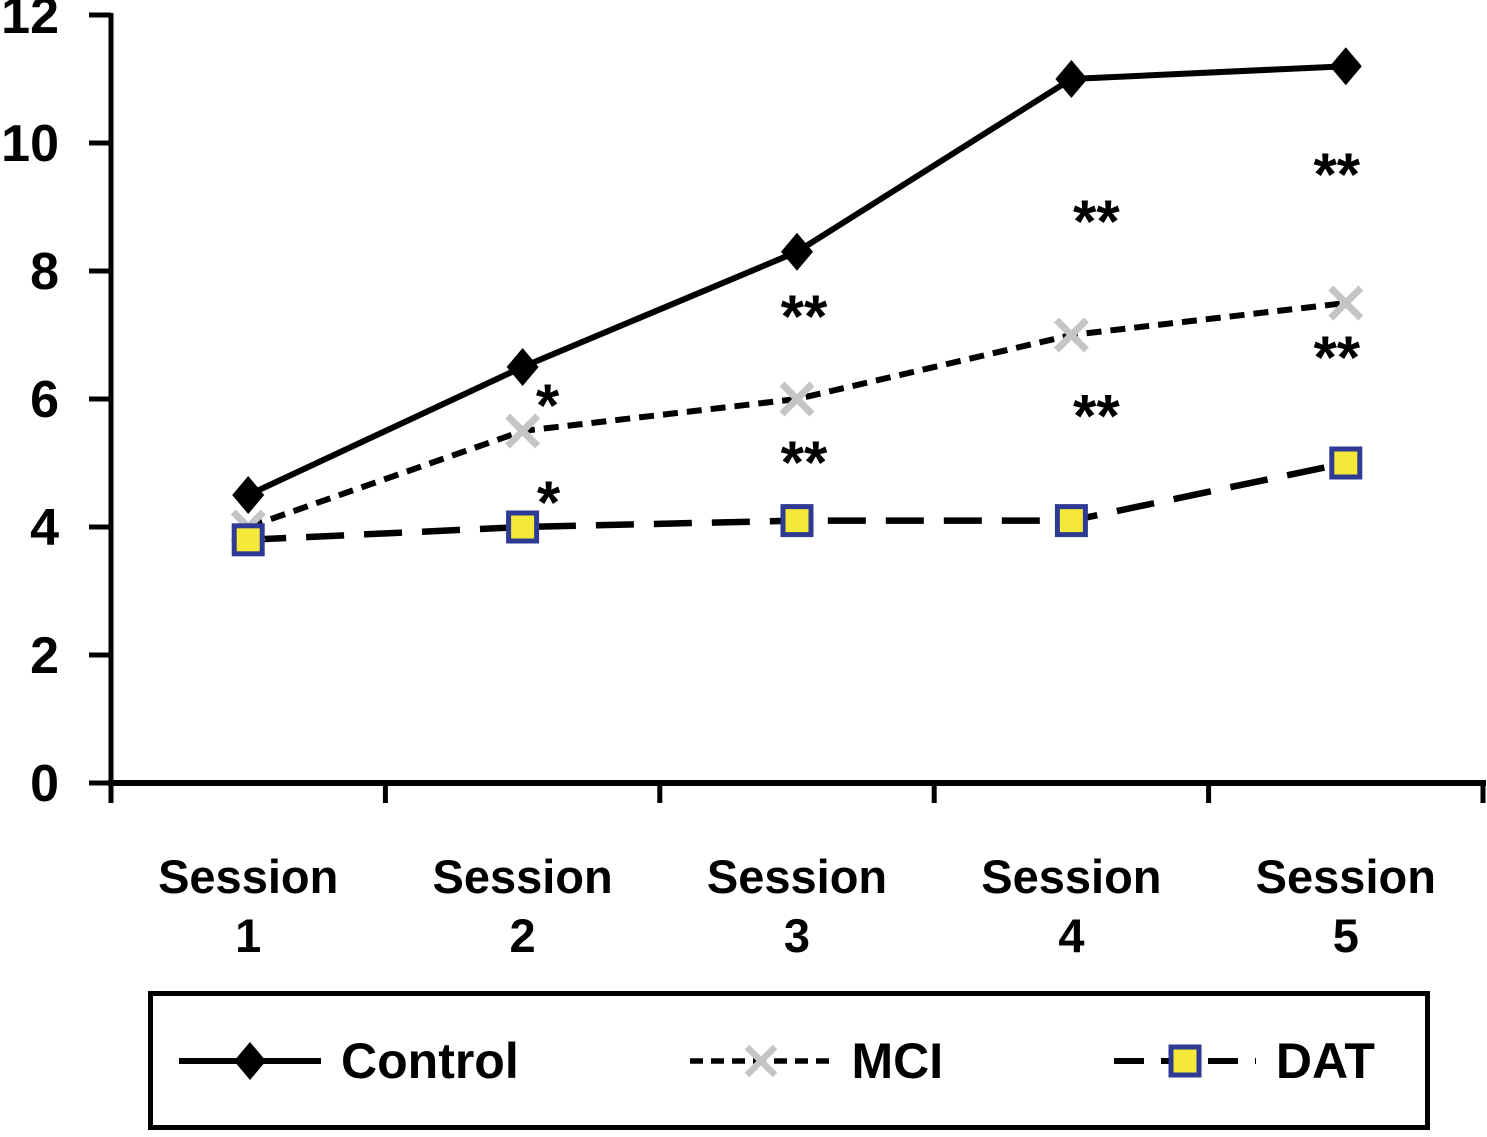 This screenshot has height=1137, width=1487. What do you see at coordinates (1071, 935) in the screenshot?
I see `x-axis-label-line2: 4` at bounding box center [1071, 935].